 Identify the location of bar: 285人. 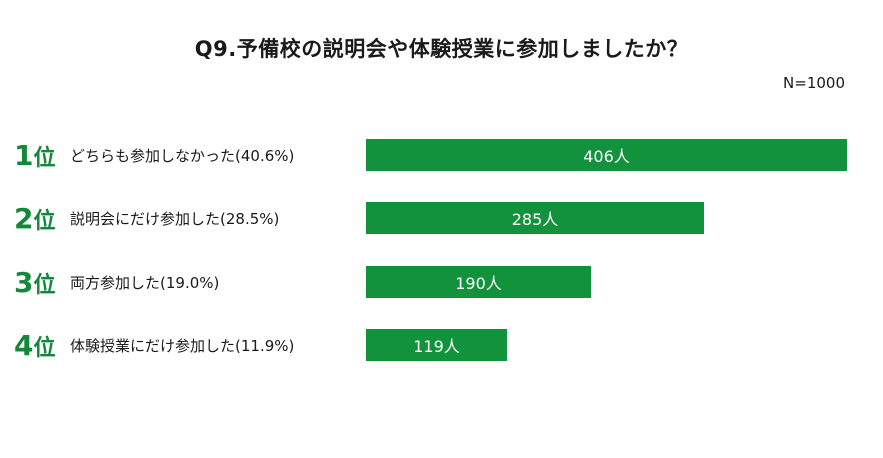
(535, 218).